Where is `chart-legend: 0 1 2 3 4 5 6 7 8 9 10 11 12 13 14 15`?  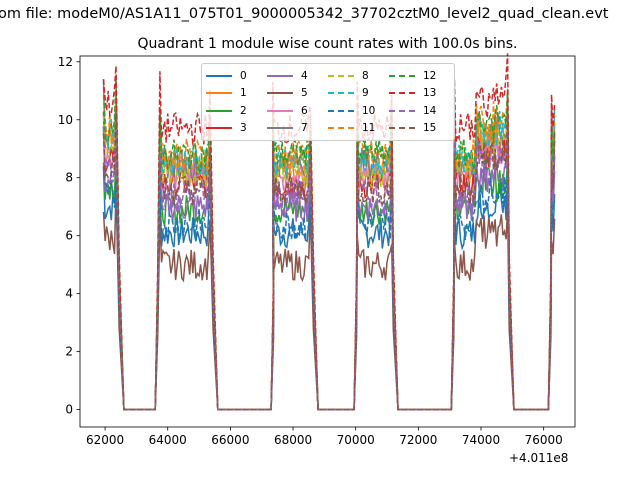
chart-legend: 0 1 2 3 4 5 6 7 8 9 10 11 12 13 14 15 is located at coordinates (328, 102).